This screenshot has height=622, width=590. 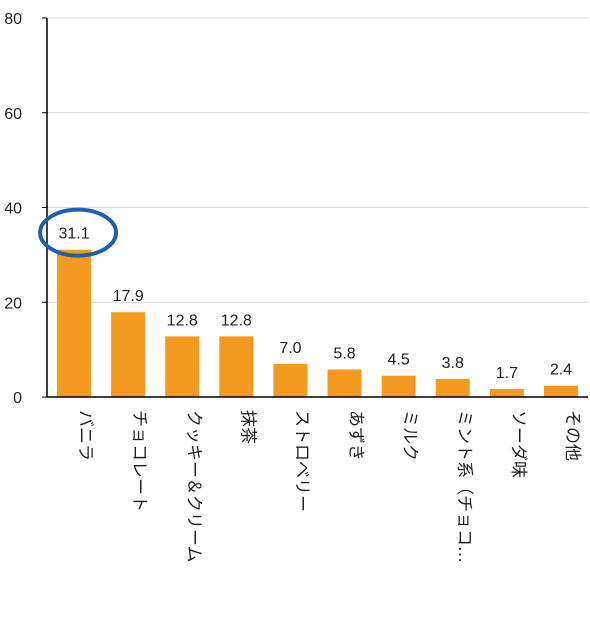 I want to click on y-tick-label: 60, so click(x=13, y=114).